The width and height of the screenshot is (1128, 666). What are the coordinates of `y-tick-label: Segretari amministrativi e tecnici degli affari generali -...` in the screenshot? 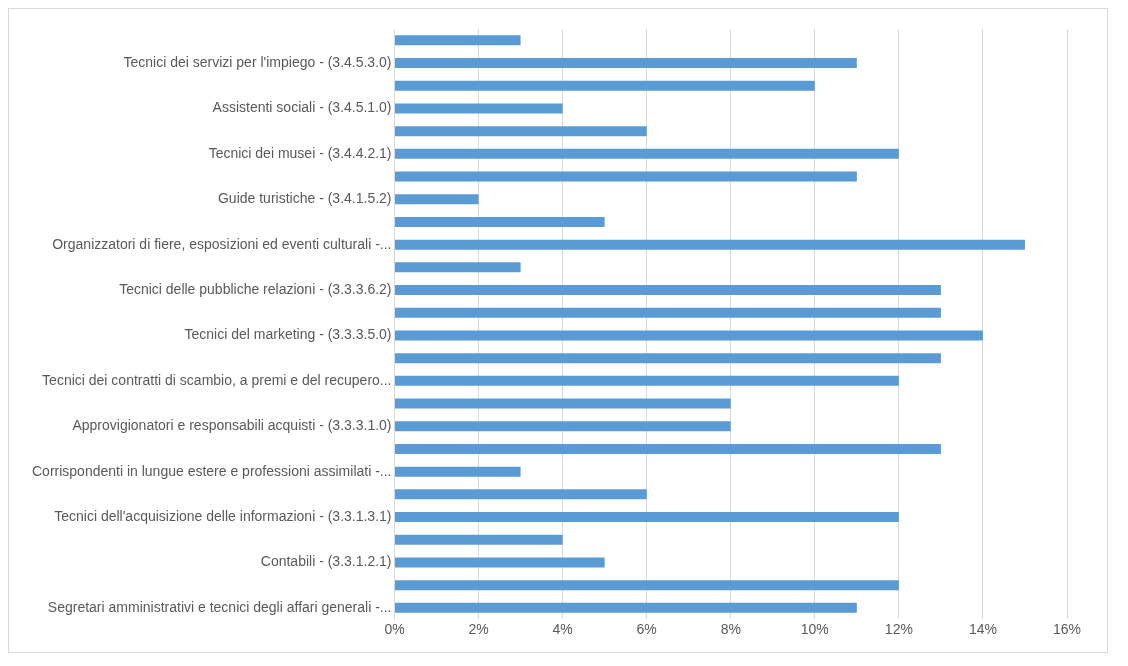 It's located at (219, 606).